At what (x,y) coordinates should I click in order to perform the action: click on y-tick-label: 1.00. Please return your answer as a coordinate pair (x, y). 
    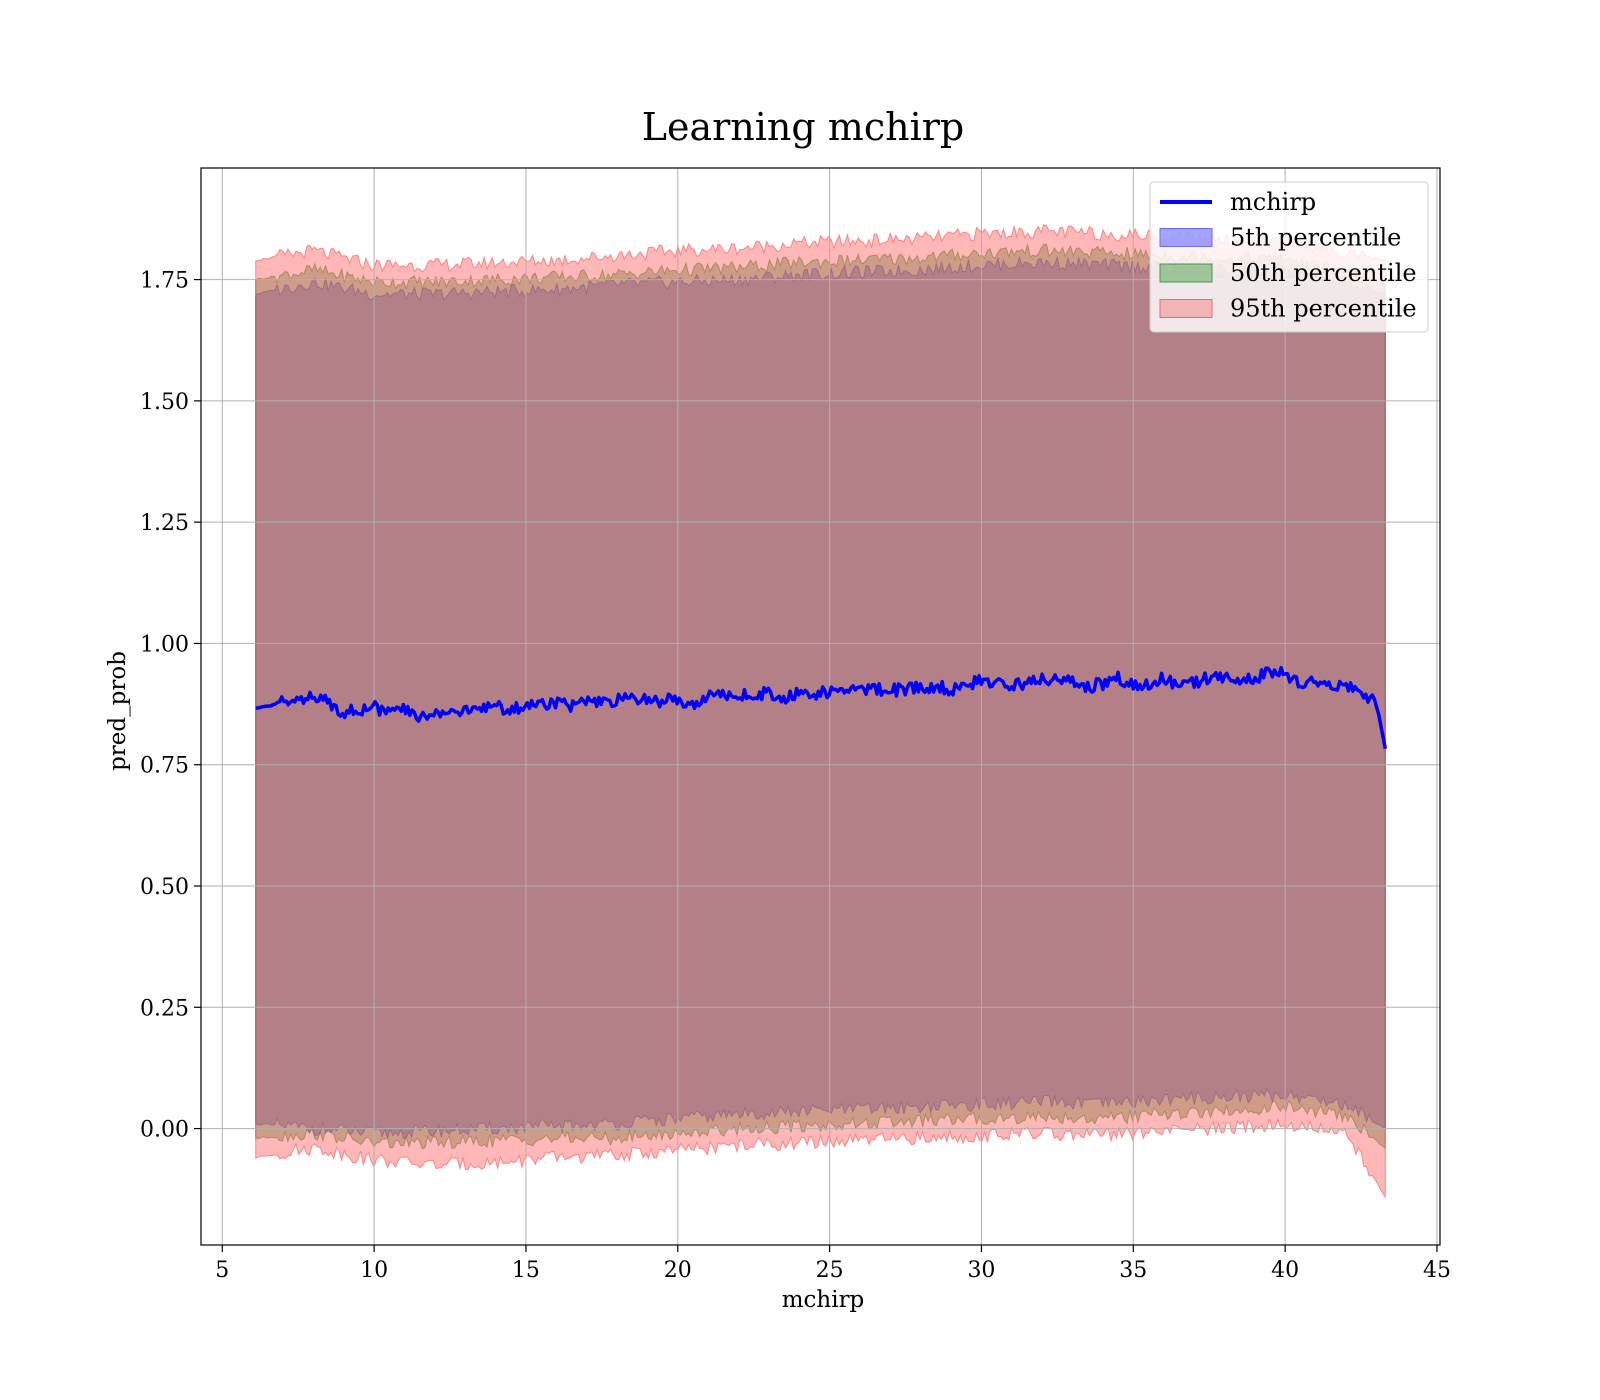
    Looking at the image, I should click on (164, 644).